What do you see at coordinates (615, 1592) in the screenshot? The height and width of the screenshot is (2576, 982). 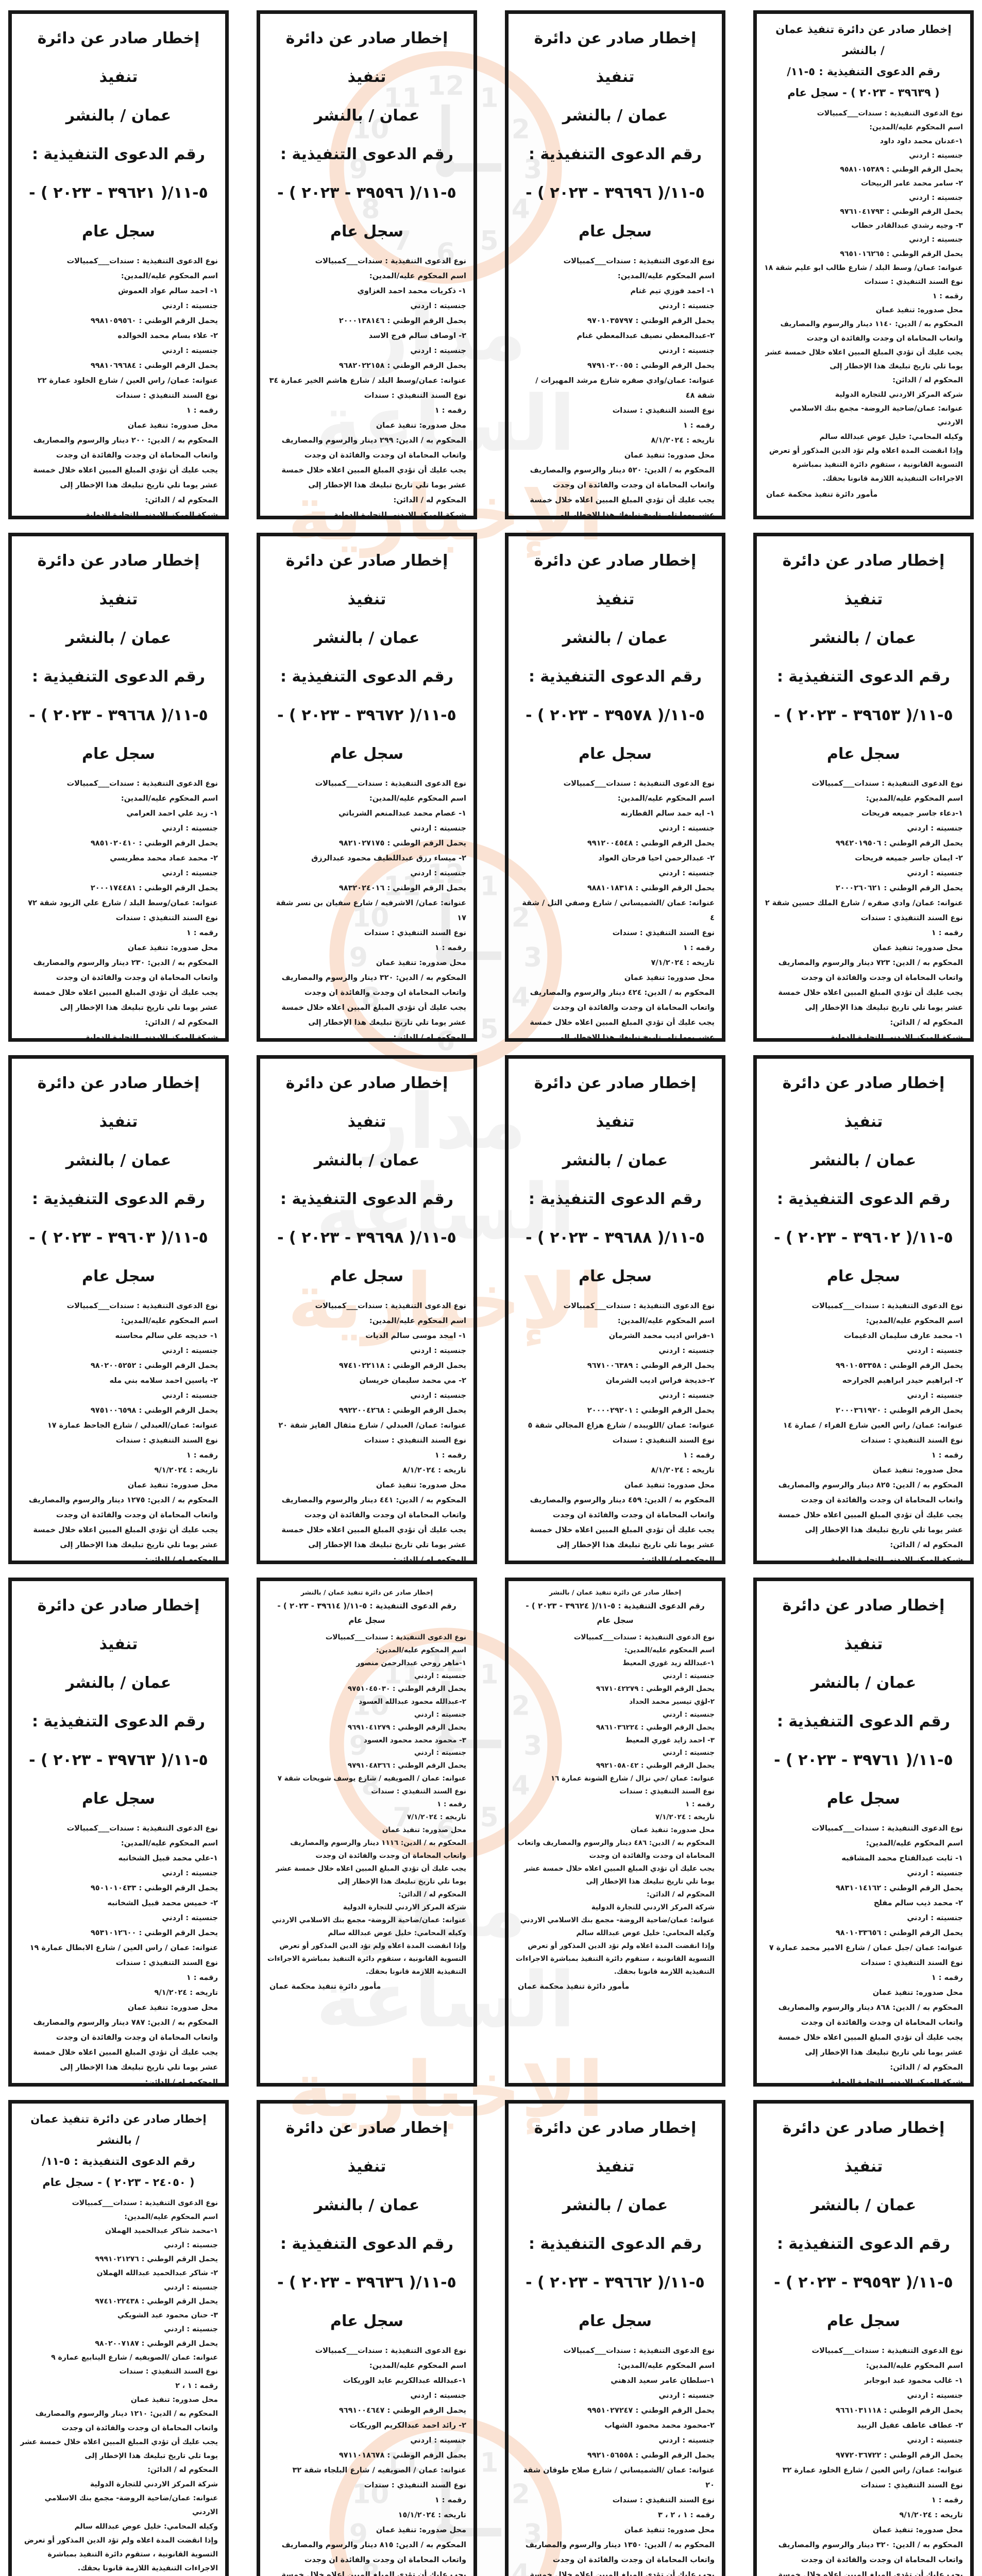 I see `notice-header-line: إخطار صادر عن دائرة تنفيذ عمان / بالنشر` at bounding box center [615, 1592].